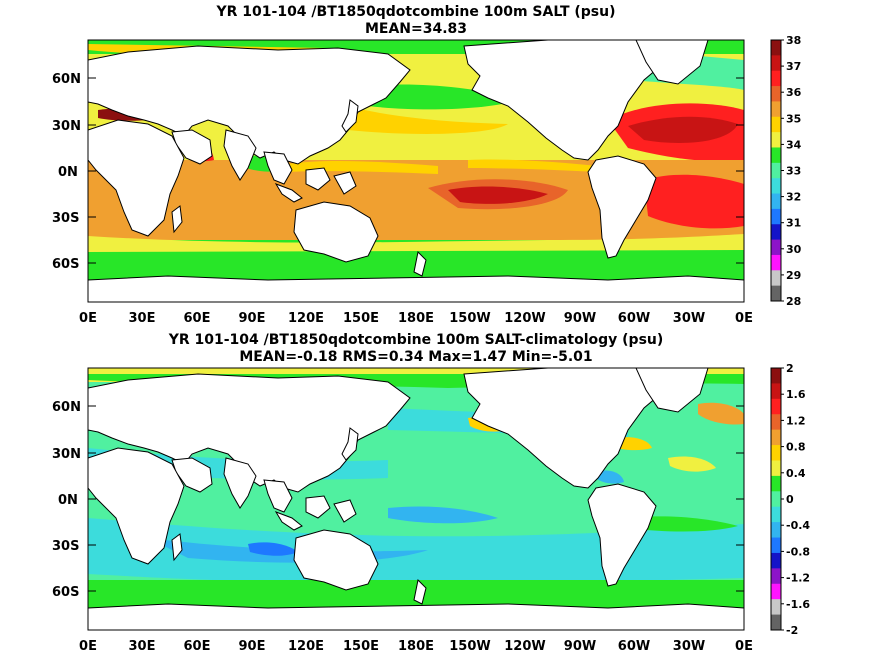 This screenshot has width=875, height=656. Describe the element at coordinates (793, 301) in the screenshot. I see `colorbar-label-top: 28` at that location.